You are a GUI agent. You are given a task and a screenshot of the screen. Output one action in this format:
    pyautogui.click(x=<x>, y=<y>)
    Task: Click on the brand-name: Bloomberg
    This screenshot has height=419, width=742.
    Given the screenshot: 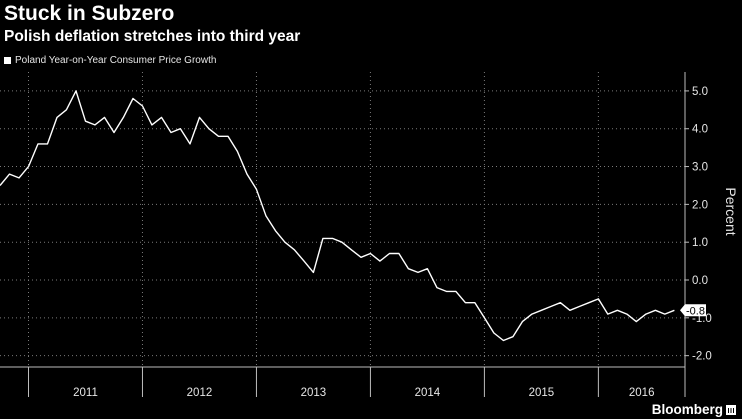 What is the action you would take?
    pyautogui.click(x=687, y=409)
    